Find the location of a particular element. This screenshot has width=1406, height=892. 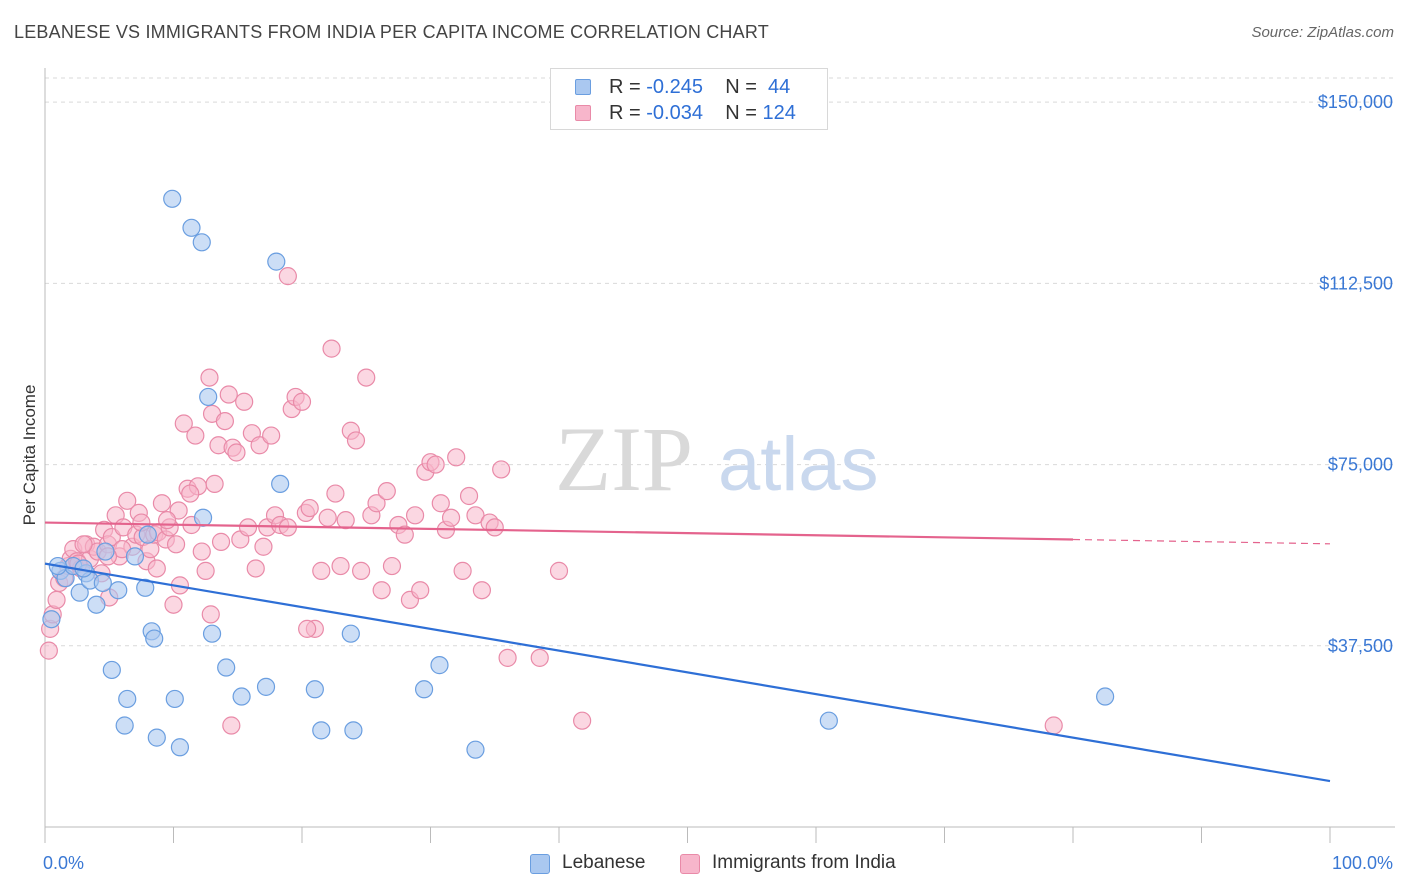

watermark: ZIP atlas is located at coordinates (717, 459).